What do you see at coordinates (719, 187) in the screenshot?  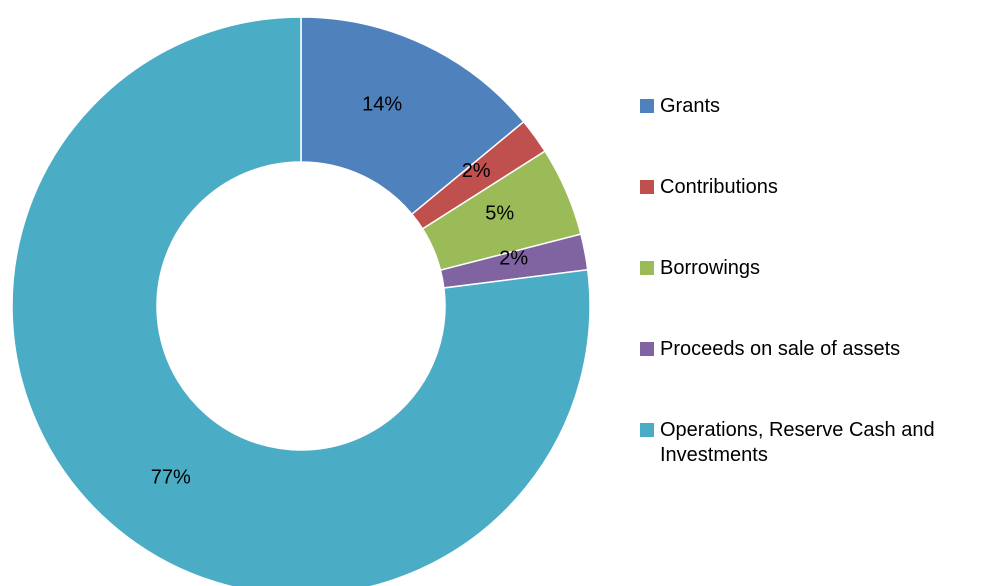 I see `legend-label: Contributions` at bounding box center [719, 187].